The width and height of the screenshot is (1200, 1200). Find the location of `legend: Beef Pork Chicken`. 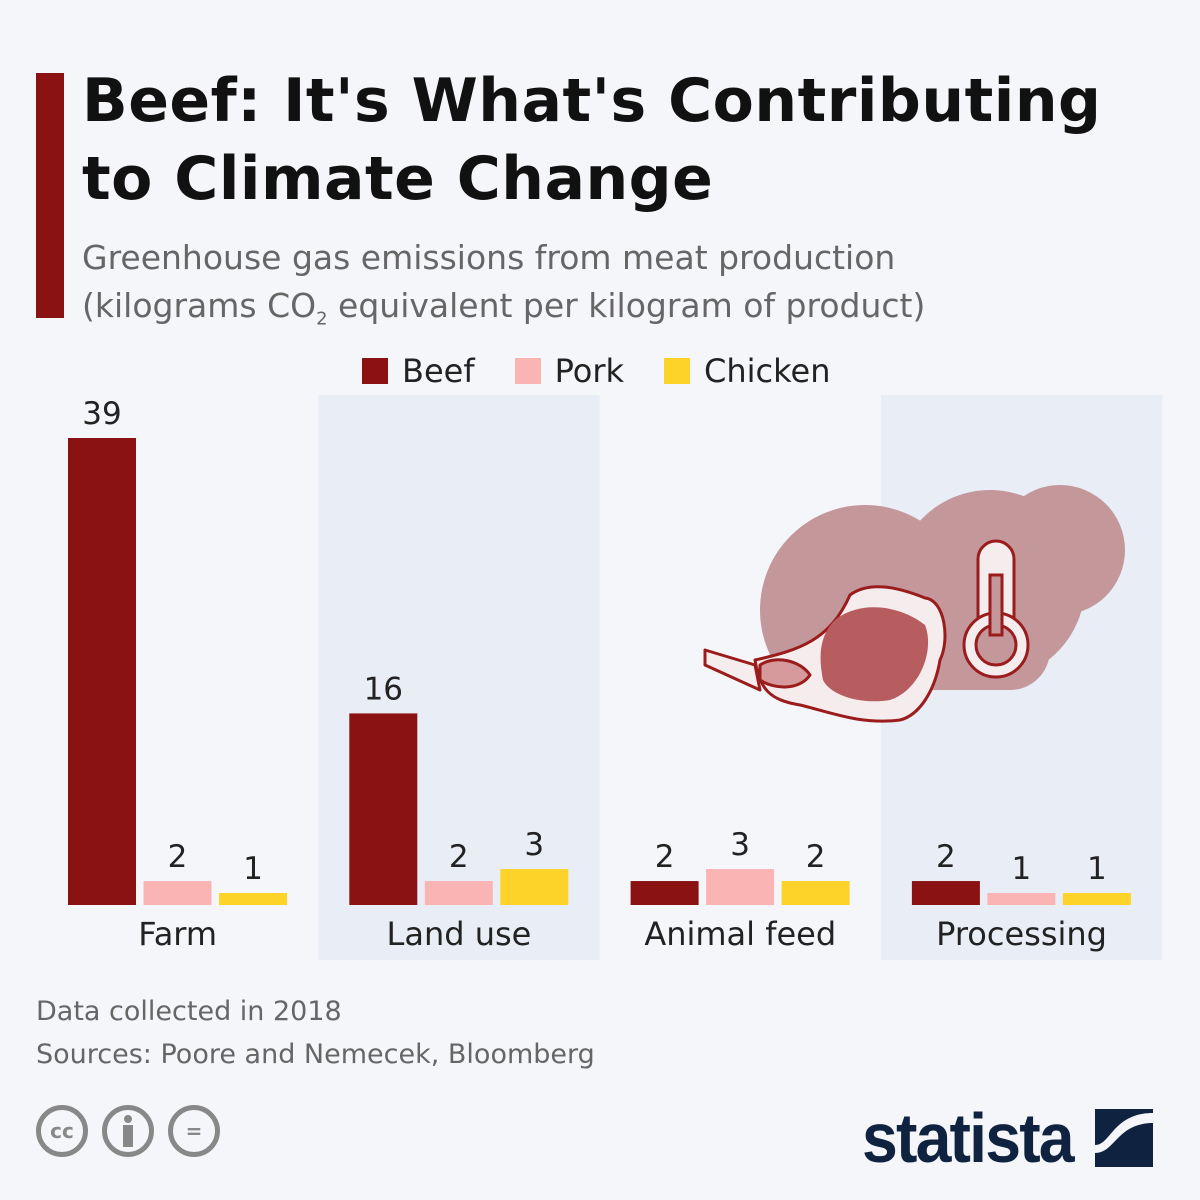

legend: Beef Pork Chicken is located at coordinates (596, 371).